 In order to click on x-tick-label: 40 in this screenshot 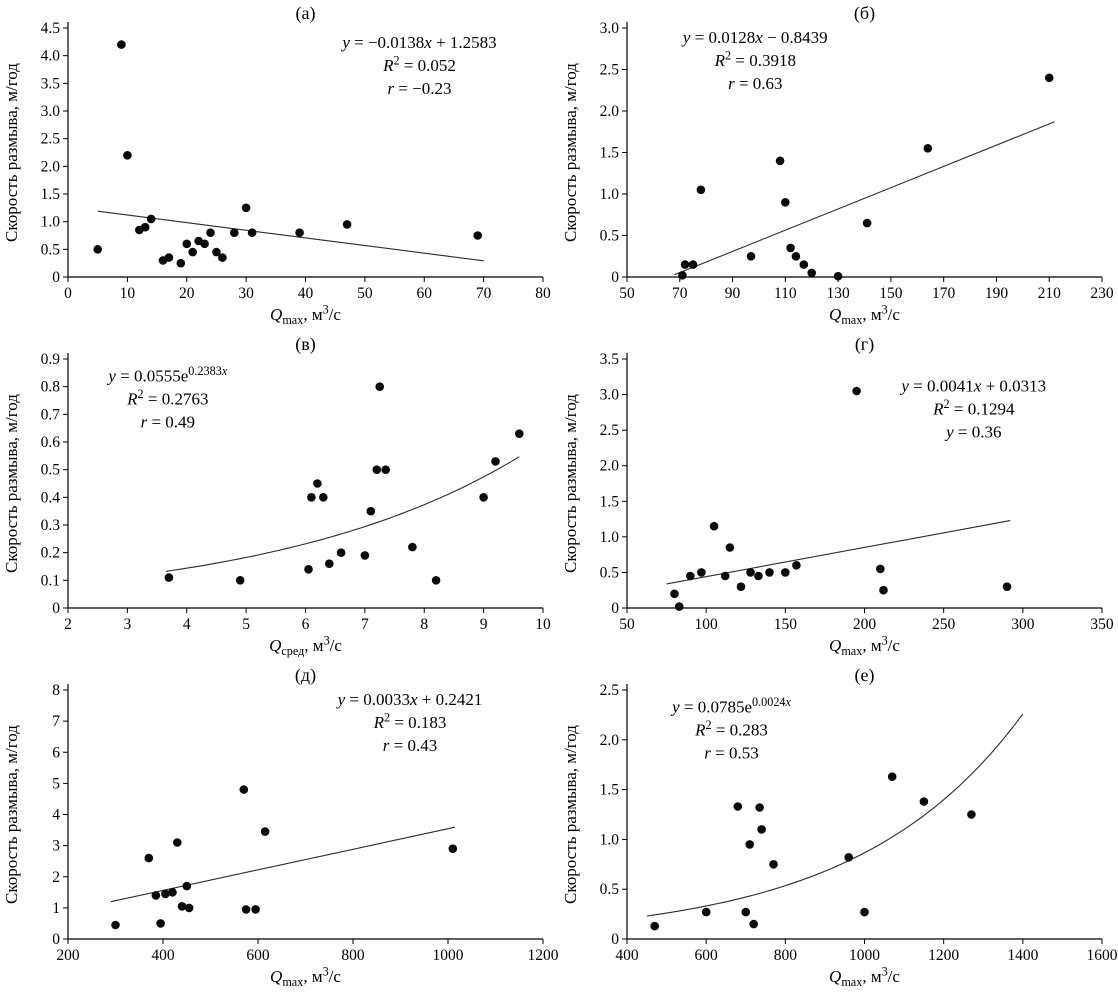, I will do `click(306, 293)`.